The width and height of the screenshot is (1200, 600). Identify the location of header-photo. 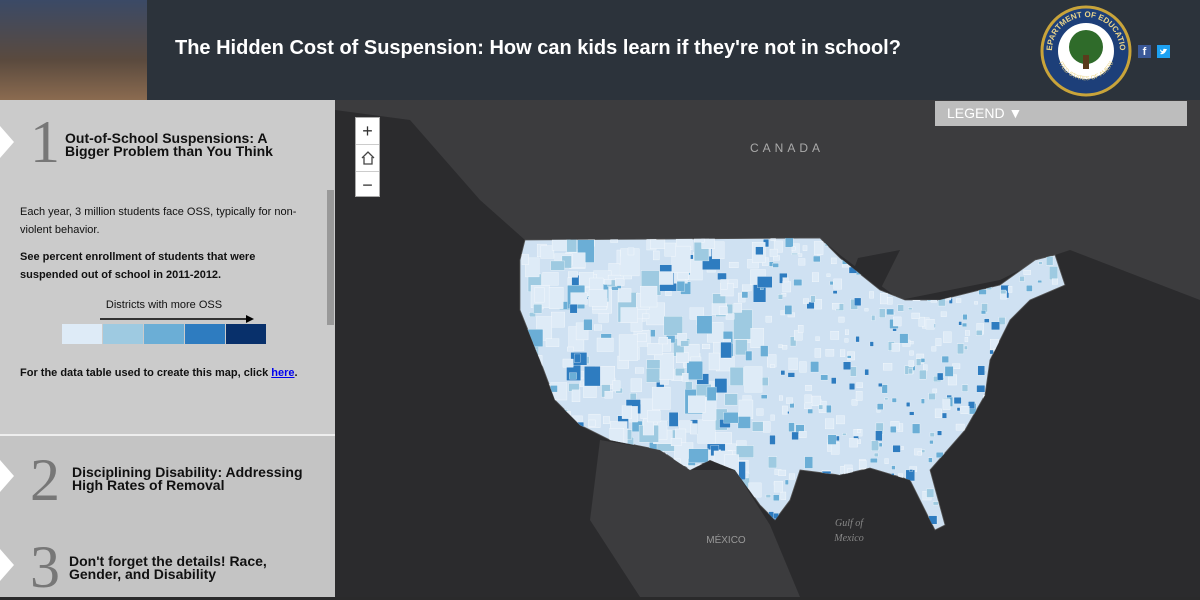
(73, 50).